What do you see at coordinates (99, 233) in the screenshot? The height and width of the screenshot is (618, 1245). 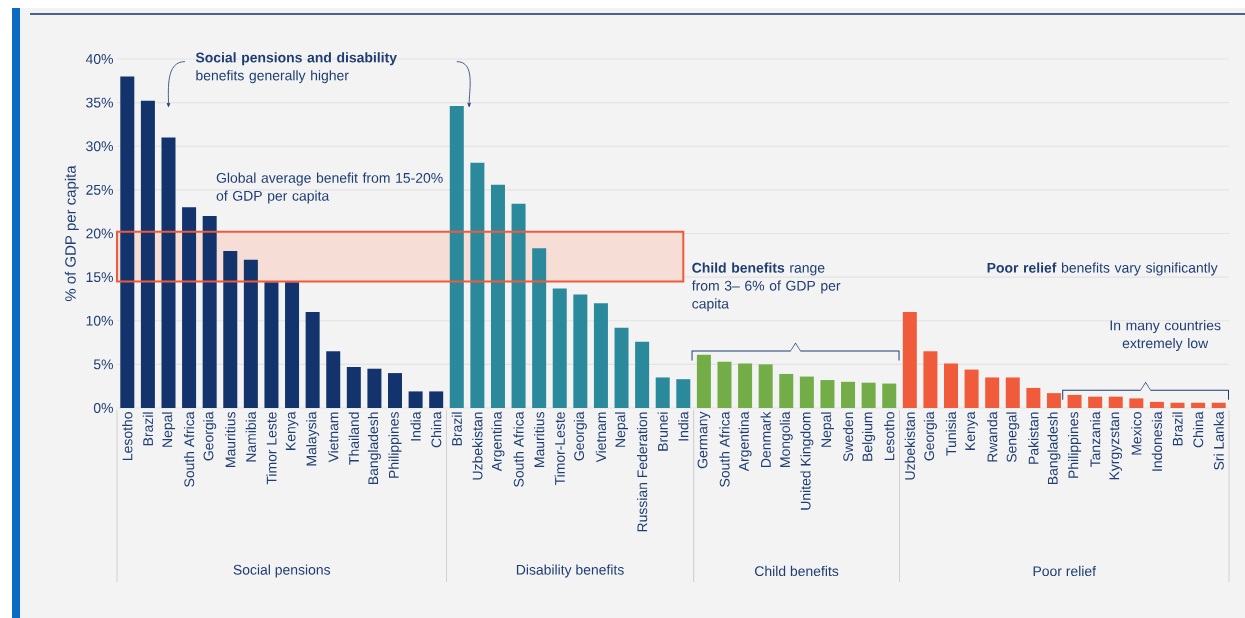 I see `y-tick-label: 20%` at bounding box center [99, 233].